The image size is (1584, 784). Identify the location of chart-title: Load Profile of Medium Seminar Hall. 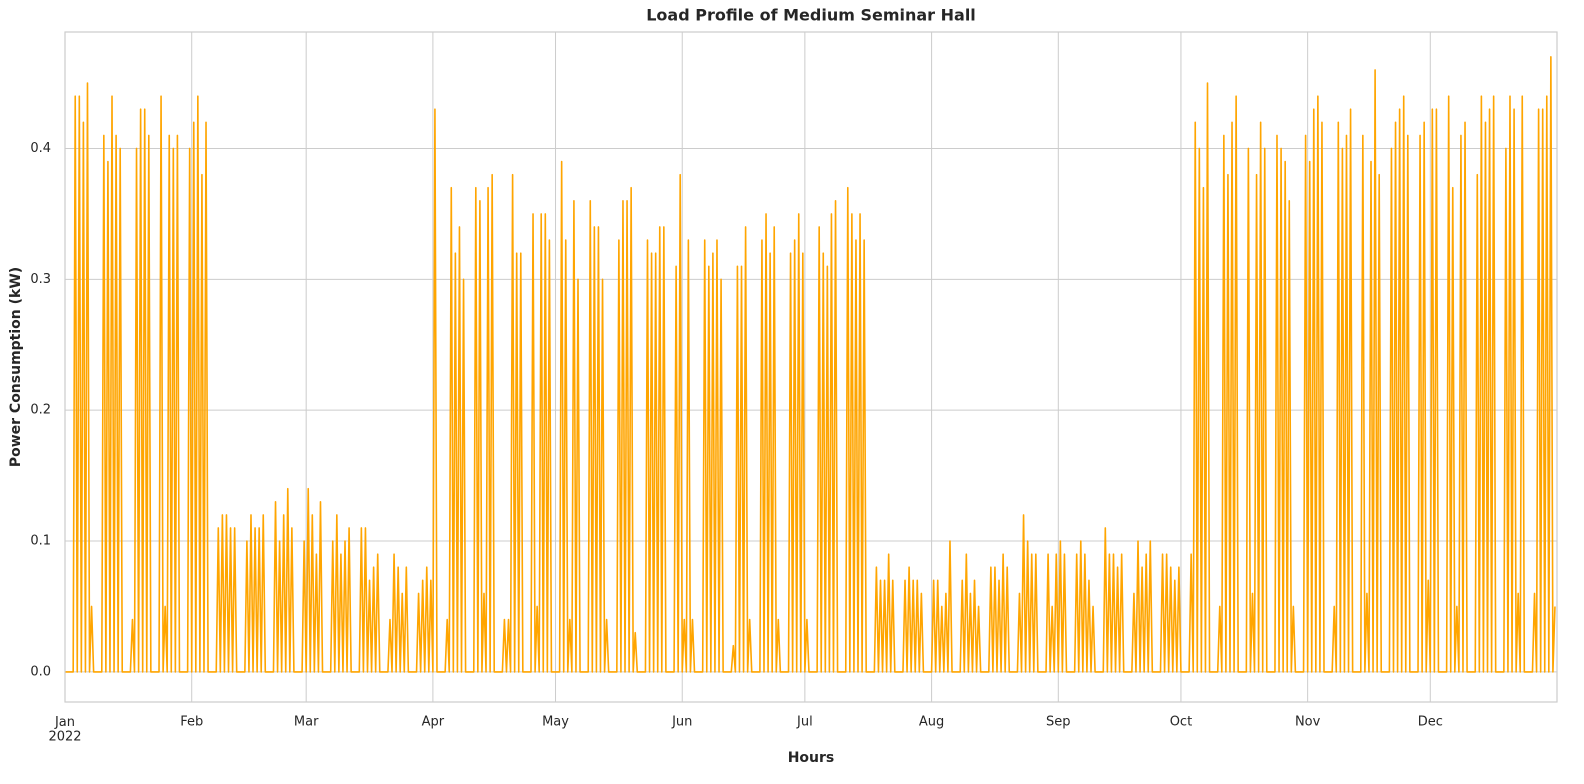
(811, 15).